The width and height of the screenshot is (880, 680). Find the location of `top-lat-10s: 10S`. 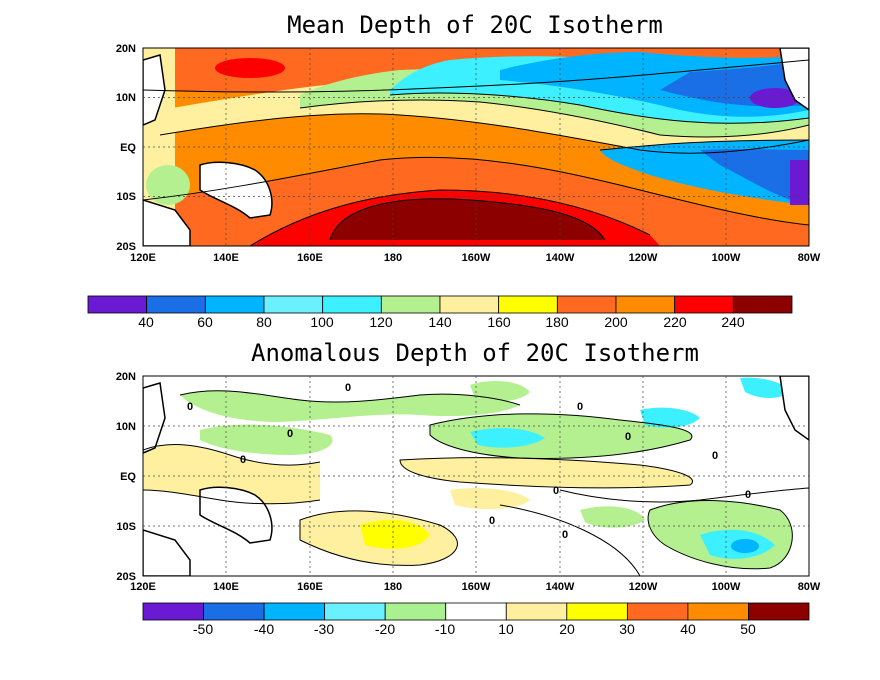

top-lat-10s: 10S is located at coordinates (126, 197).